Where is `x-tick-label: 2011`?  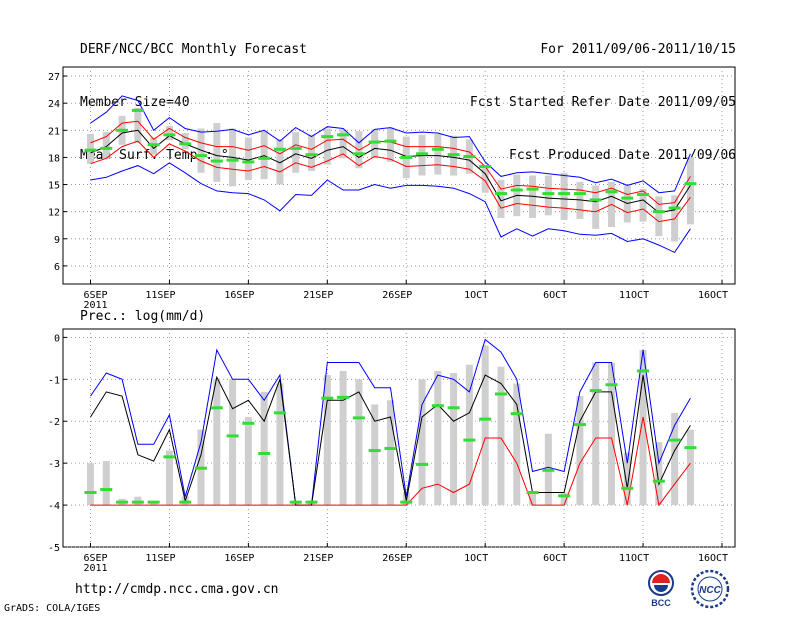
x-tick-label: 2011 is located at coordinates (96, 305).